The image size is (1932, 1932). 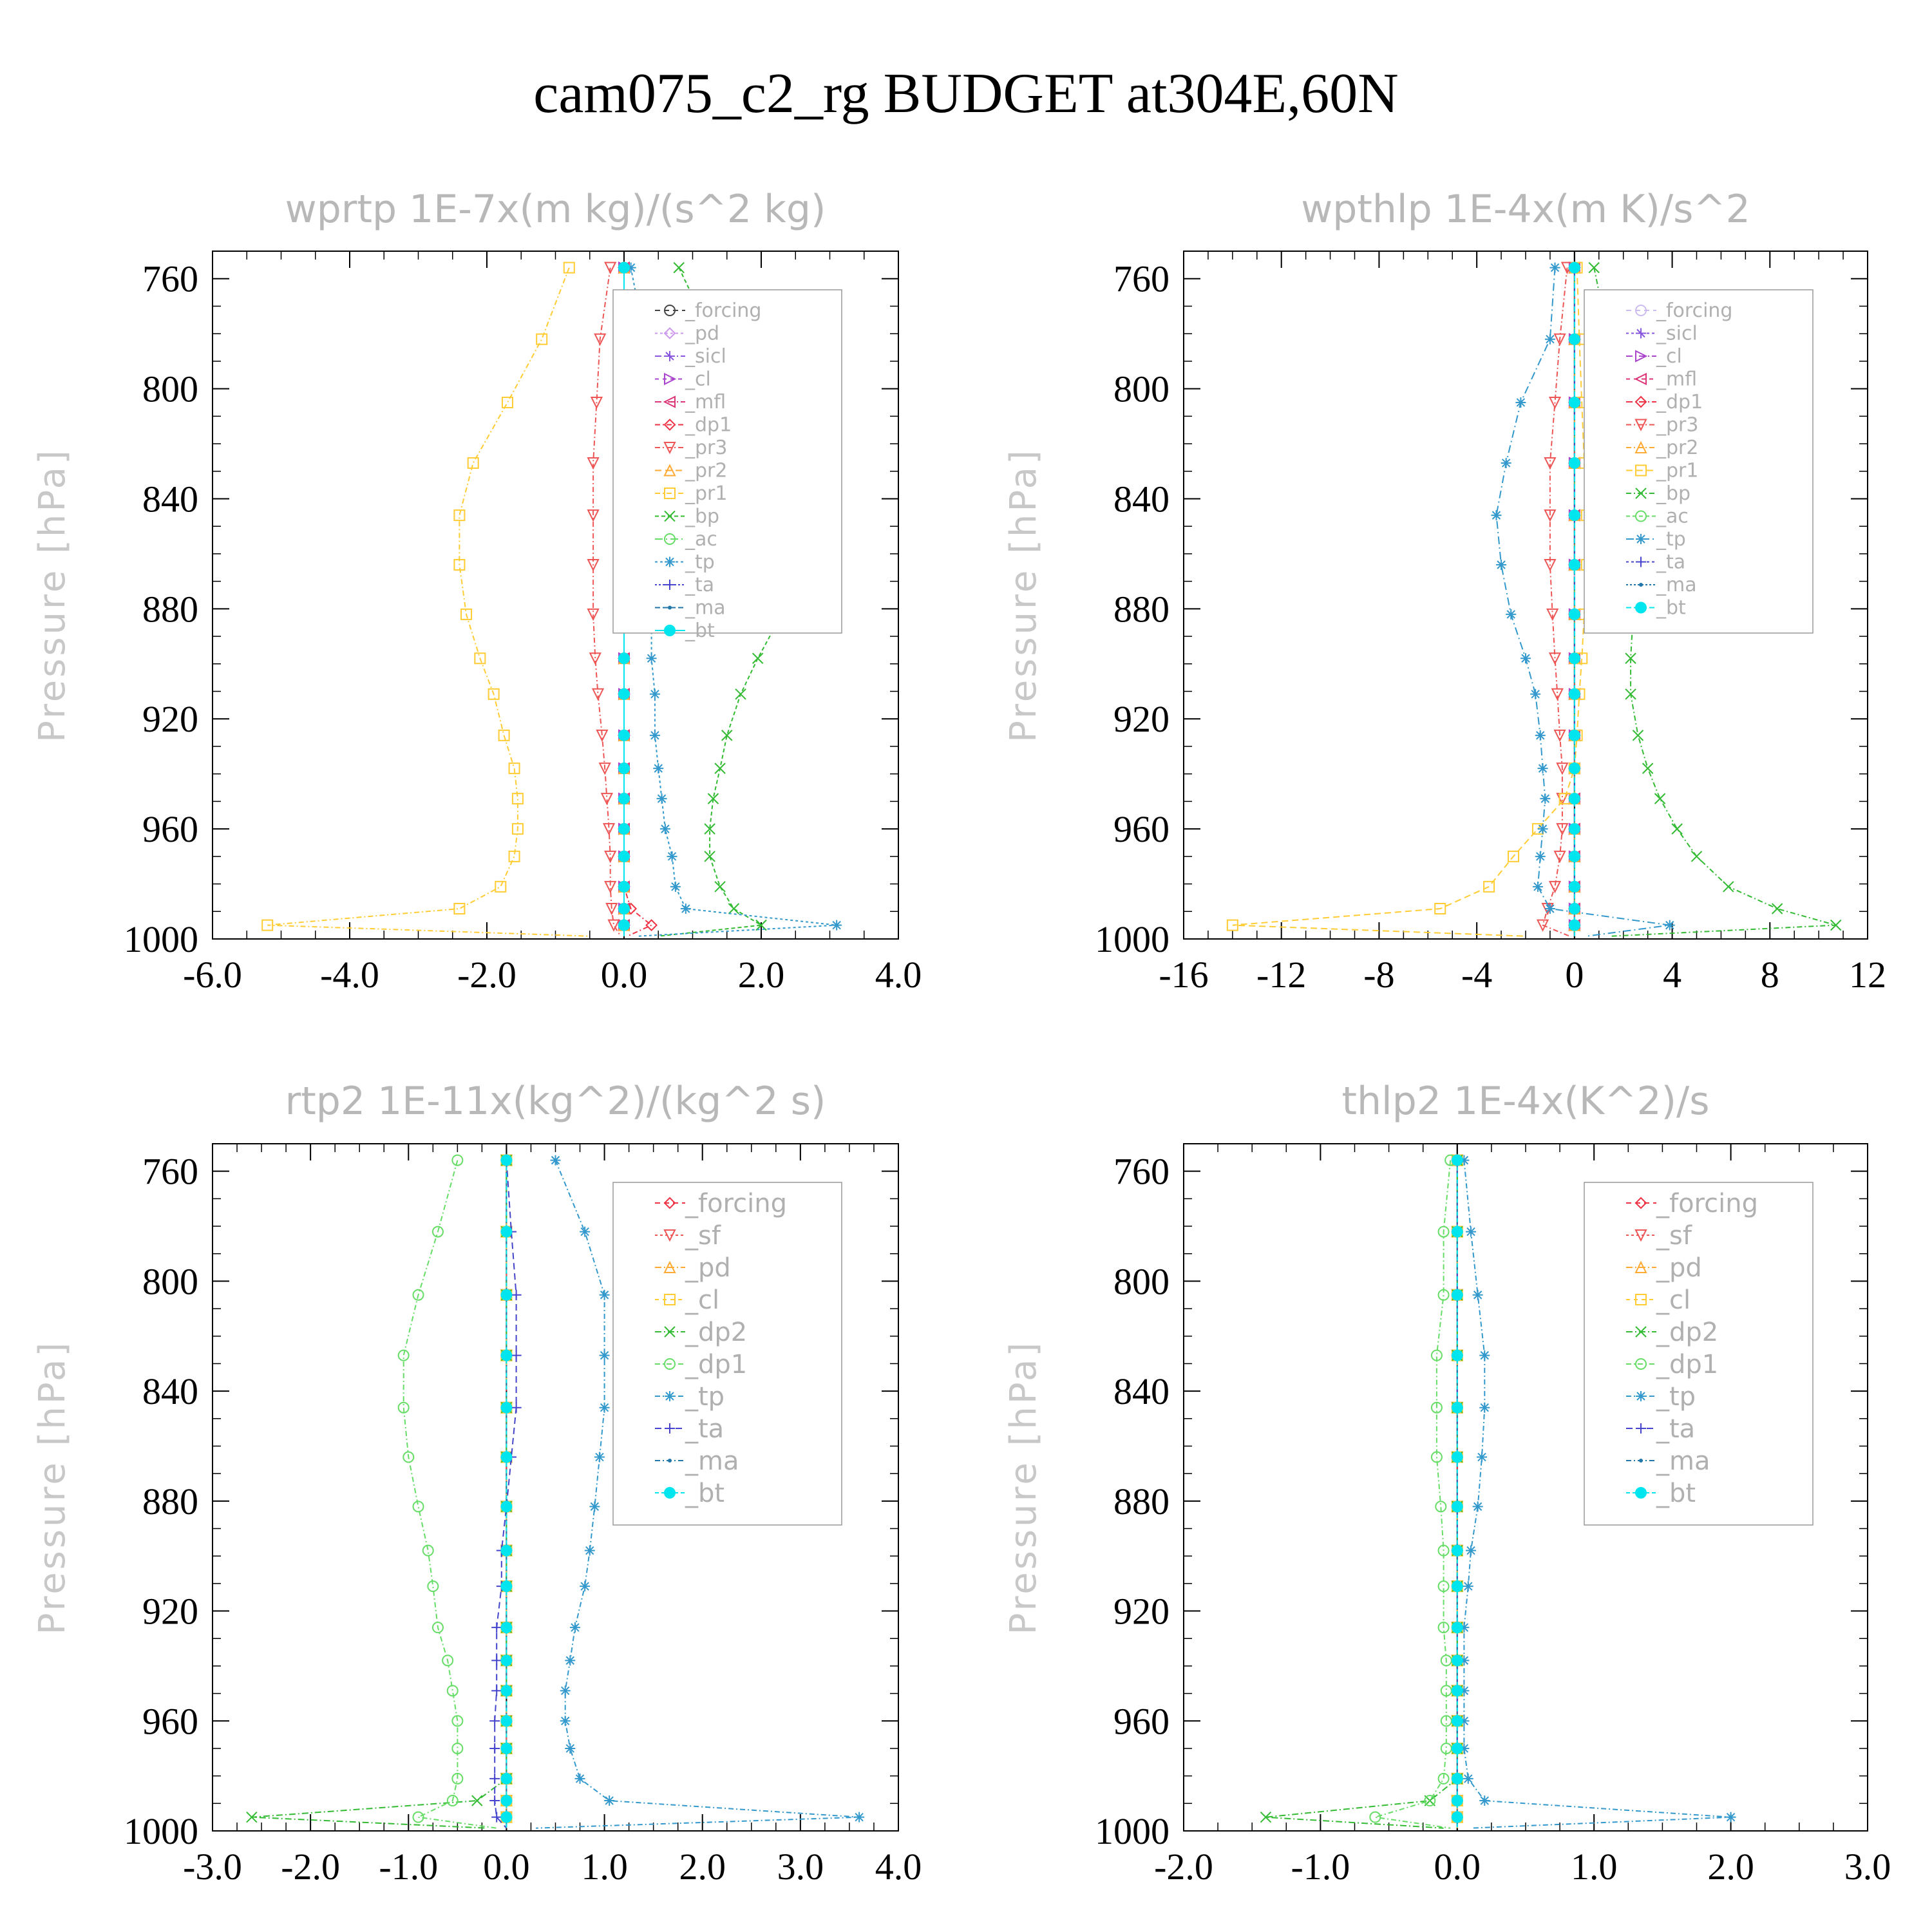 I want to click on legend-label: _dp1, so click(x=709, y=426).